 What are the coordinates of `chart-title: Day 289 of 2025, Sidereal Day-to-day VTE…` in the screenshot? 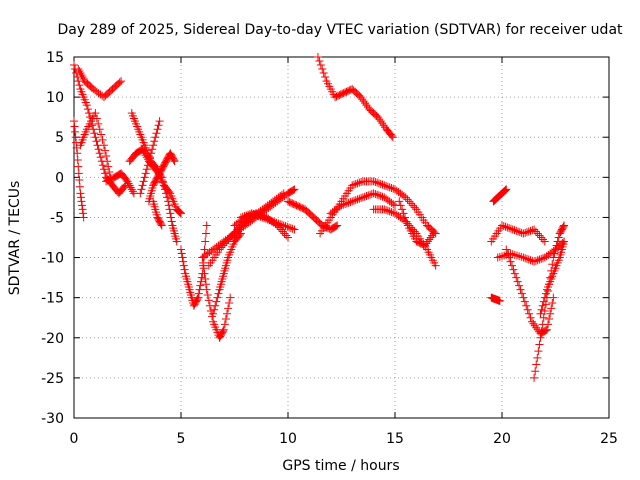 It's located at (340, 30).